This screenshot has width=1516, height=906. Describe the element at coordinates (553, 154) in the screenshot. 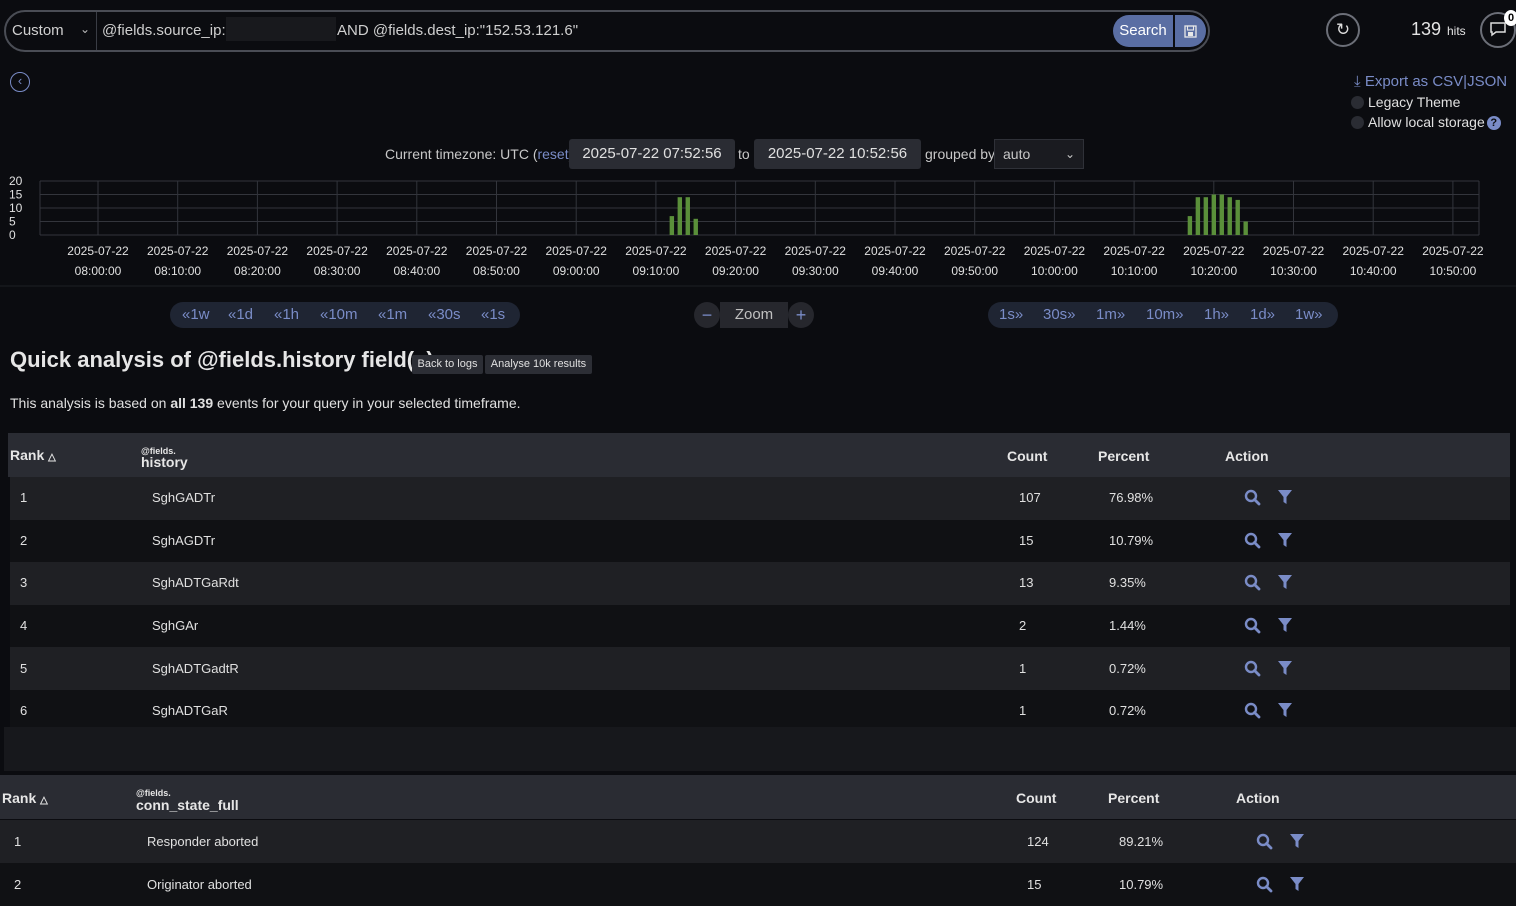

I see `timezone-reset-link: reset` at that location.